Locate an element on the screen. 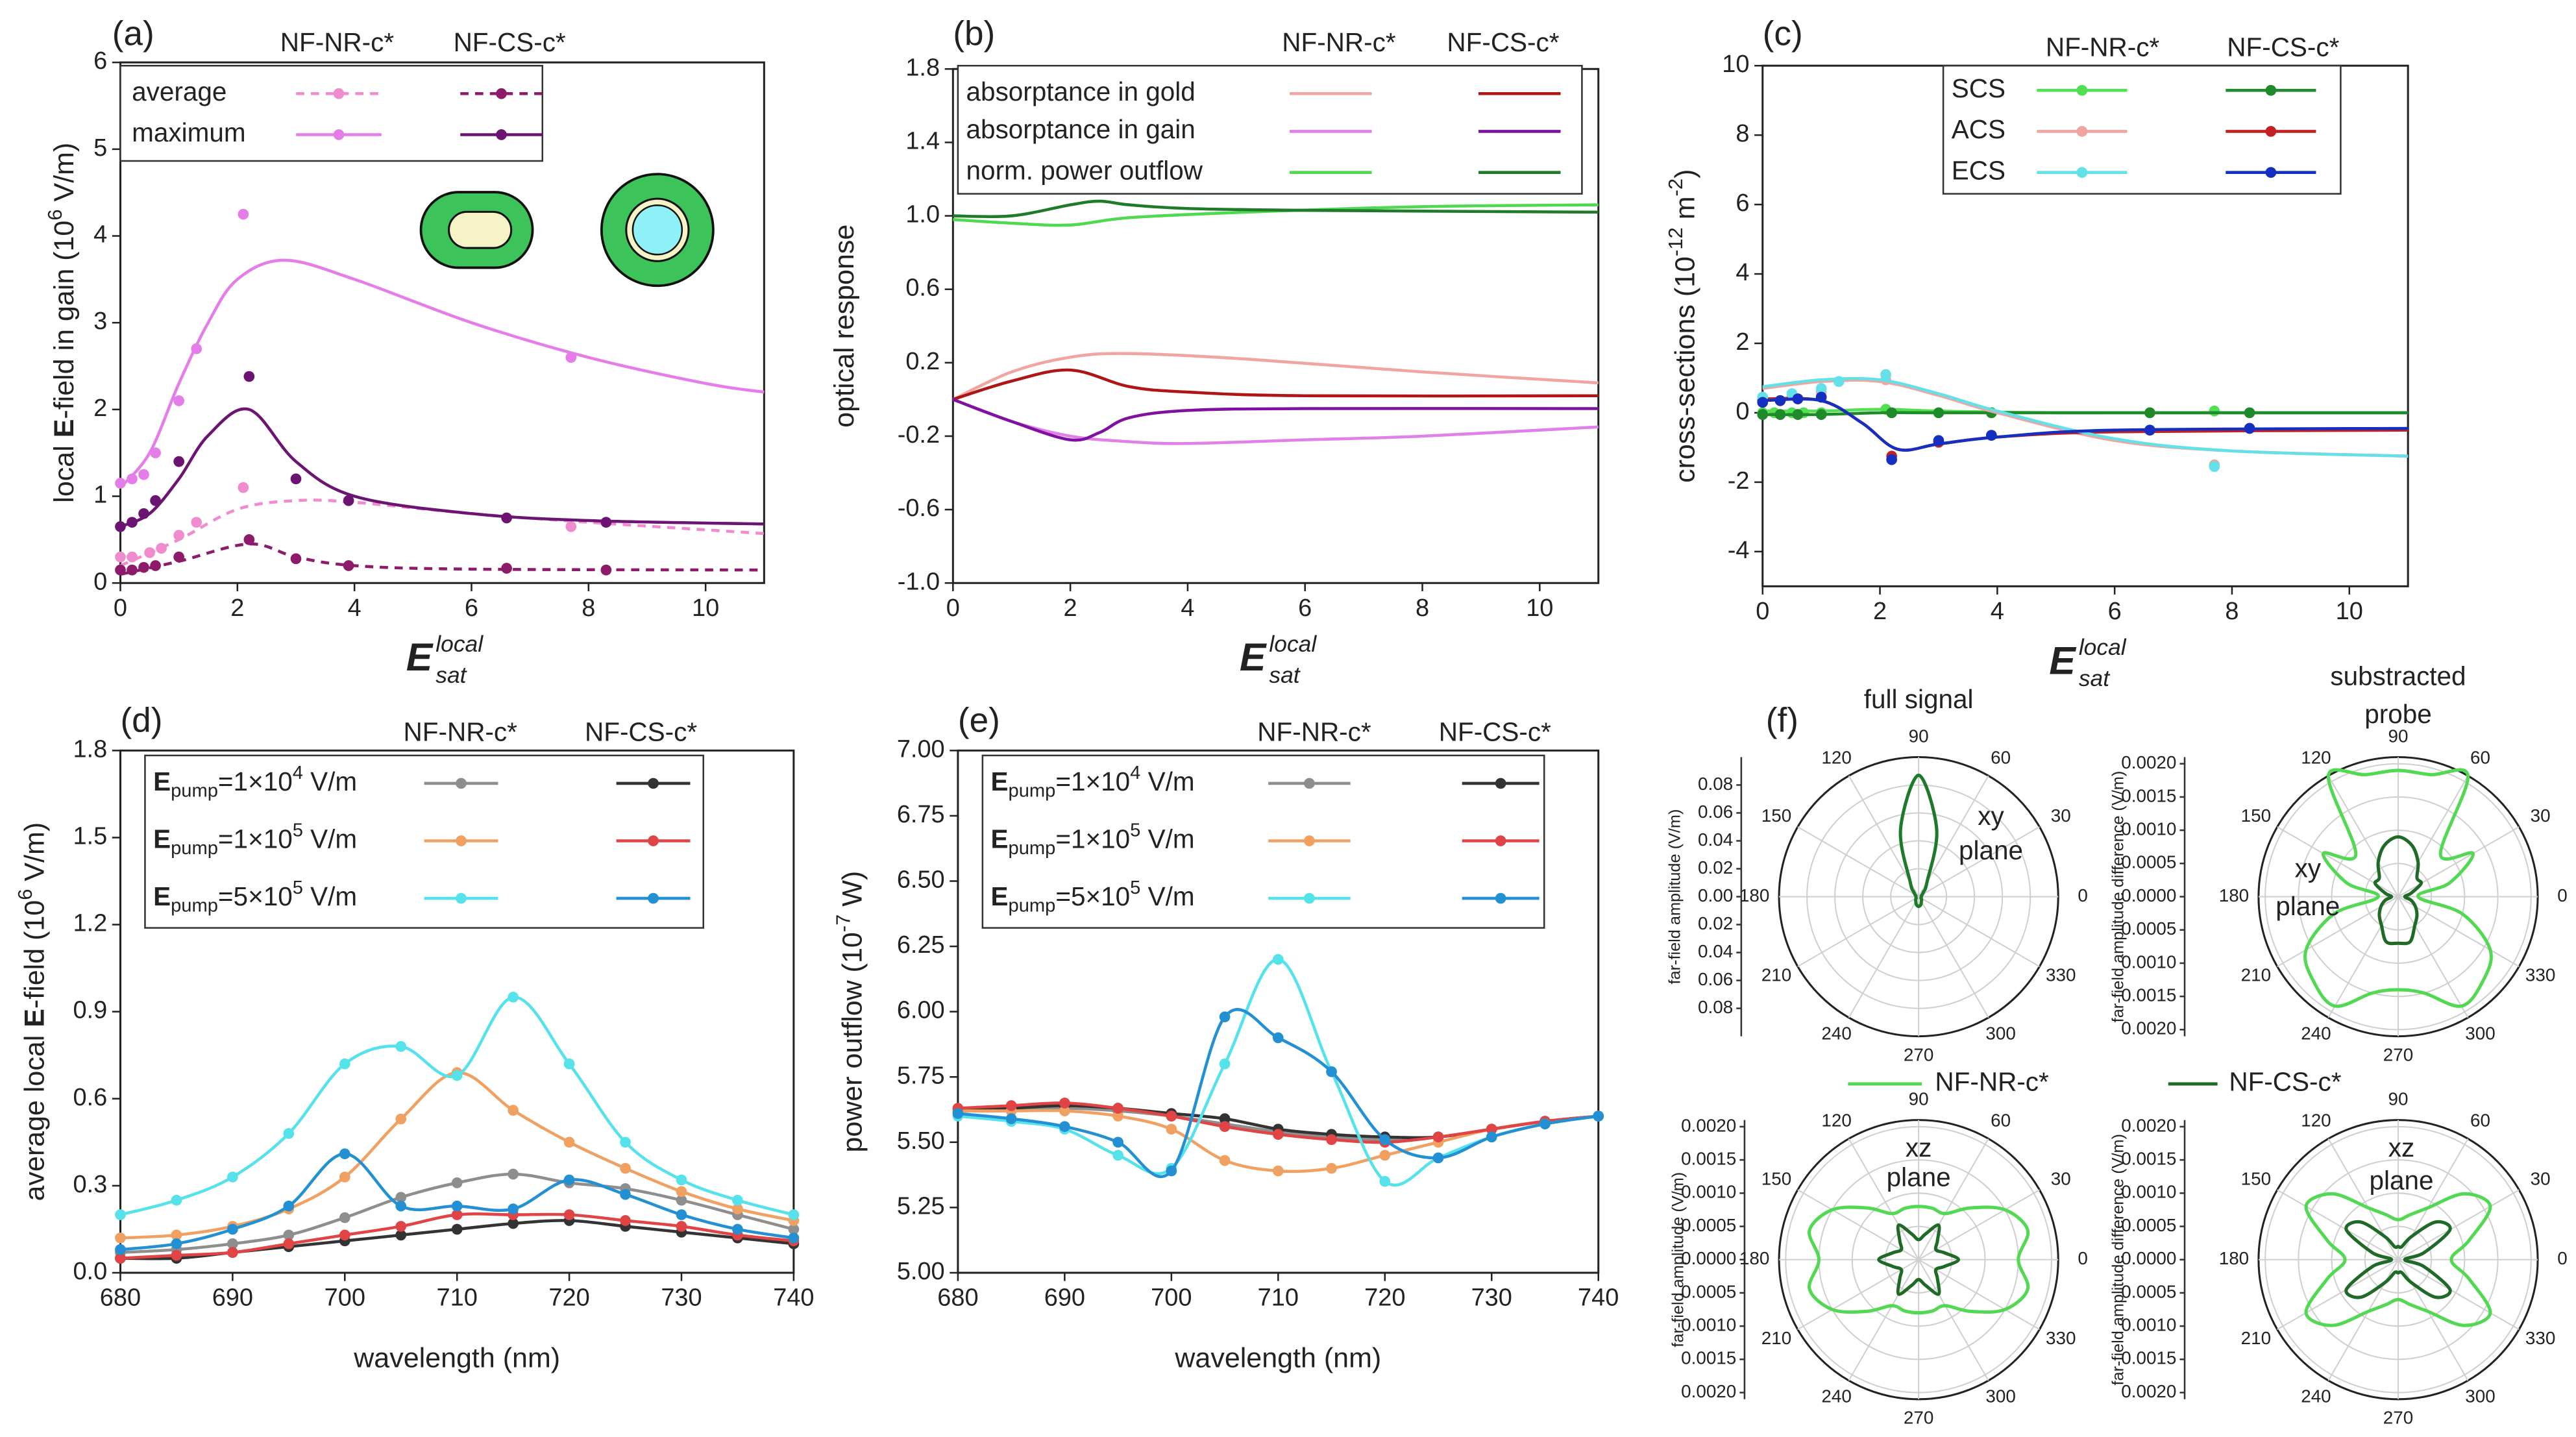 The width and height of the screenshot is (2576, 1437). y-tick-label: 6.25 is located at coordinates (921, 945).